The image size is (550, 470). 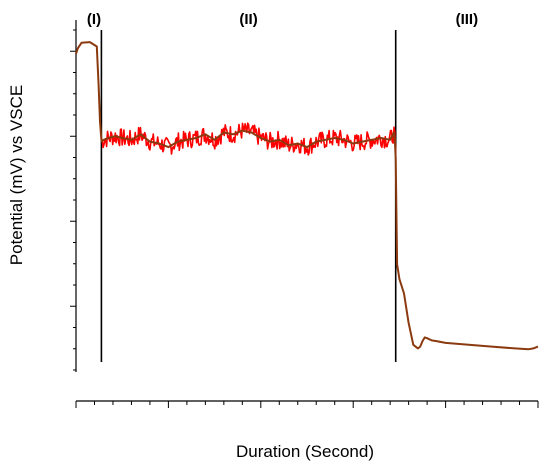 What do you see at coordinates (467, 19) in the screenshot?
I see `region-label: (III)` at bounding box center [467, 19].